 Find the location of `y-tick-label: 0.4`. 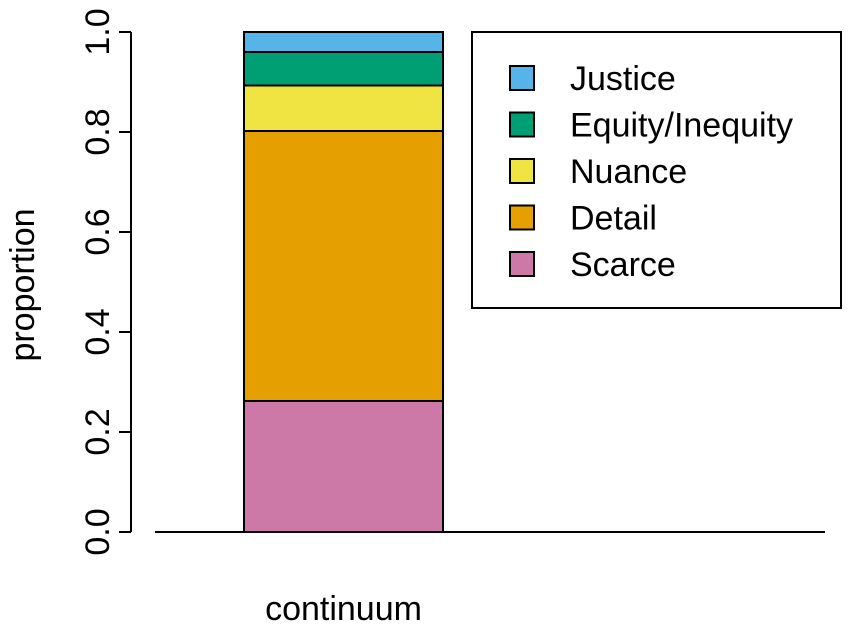

y-tick-label: 0.4 is located at coordinates (98, 331).